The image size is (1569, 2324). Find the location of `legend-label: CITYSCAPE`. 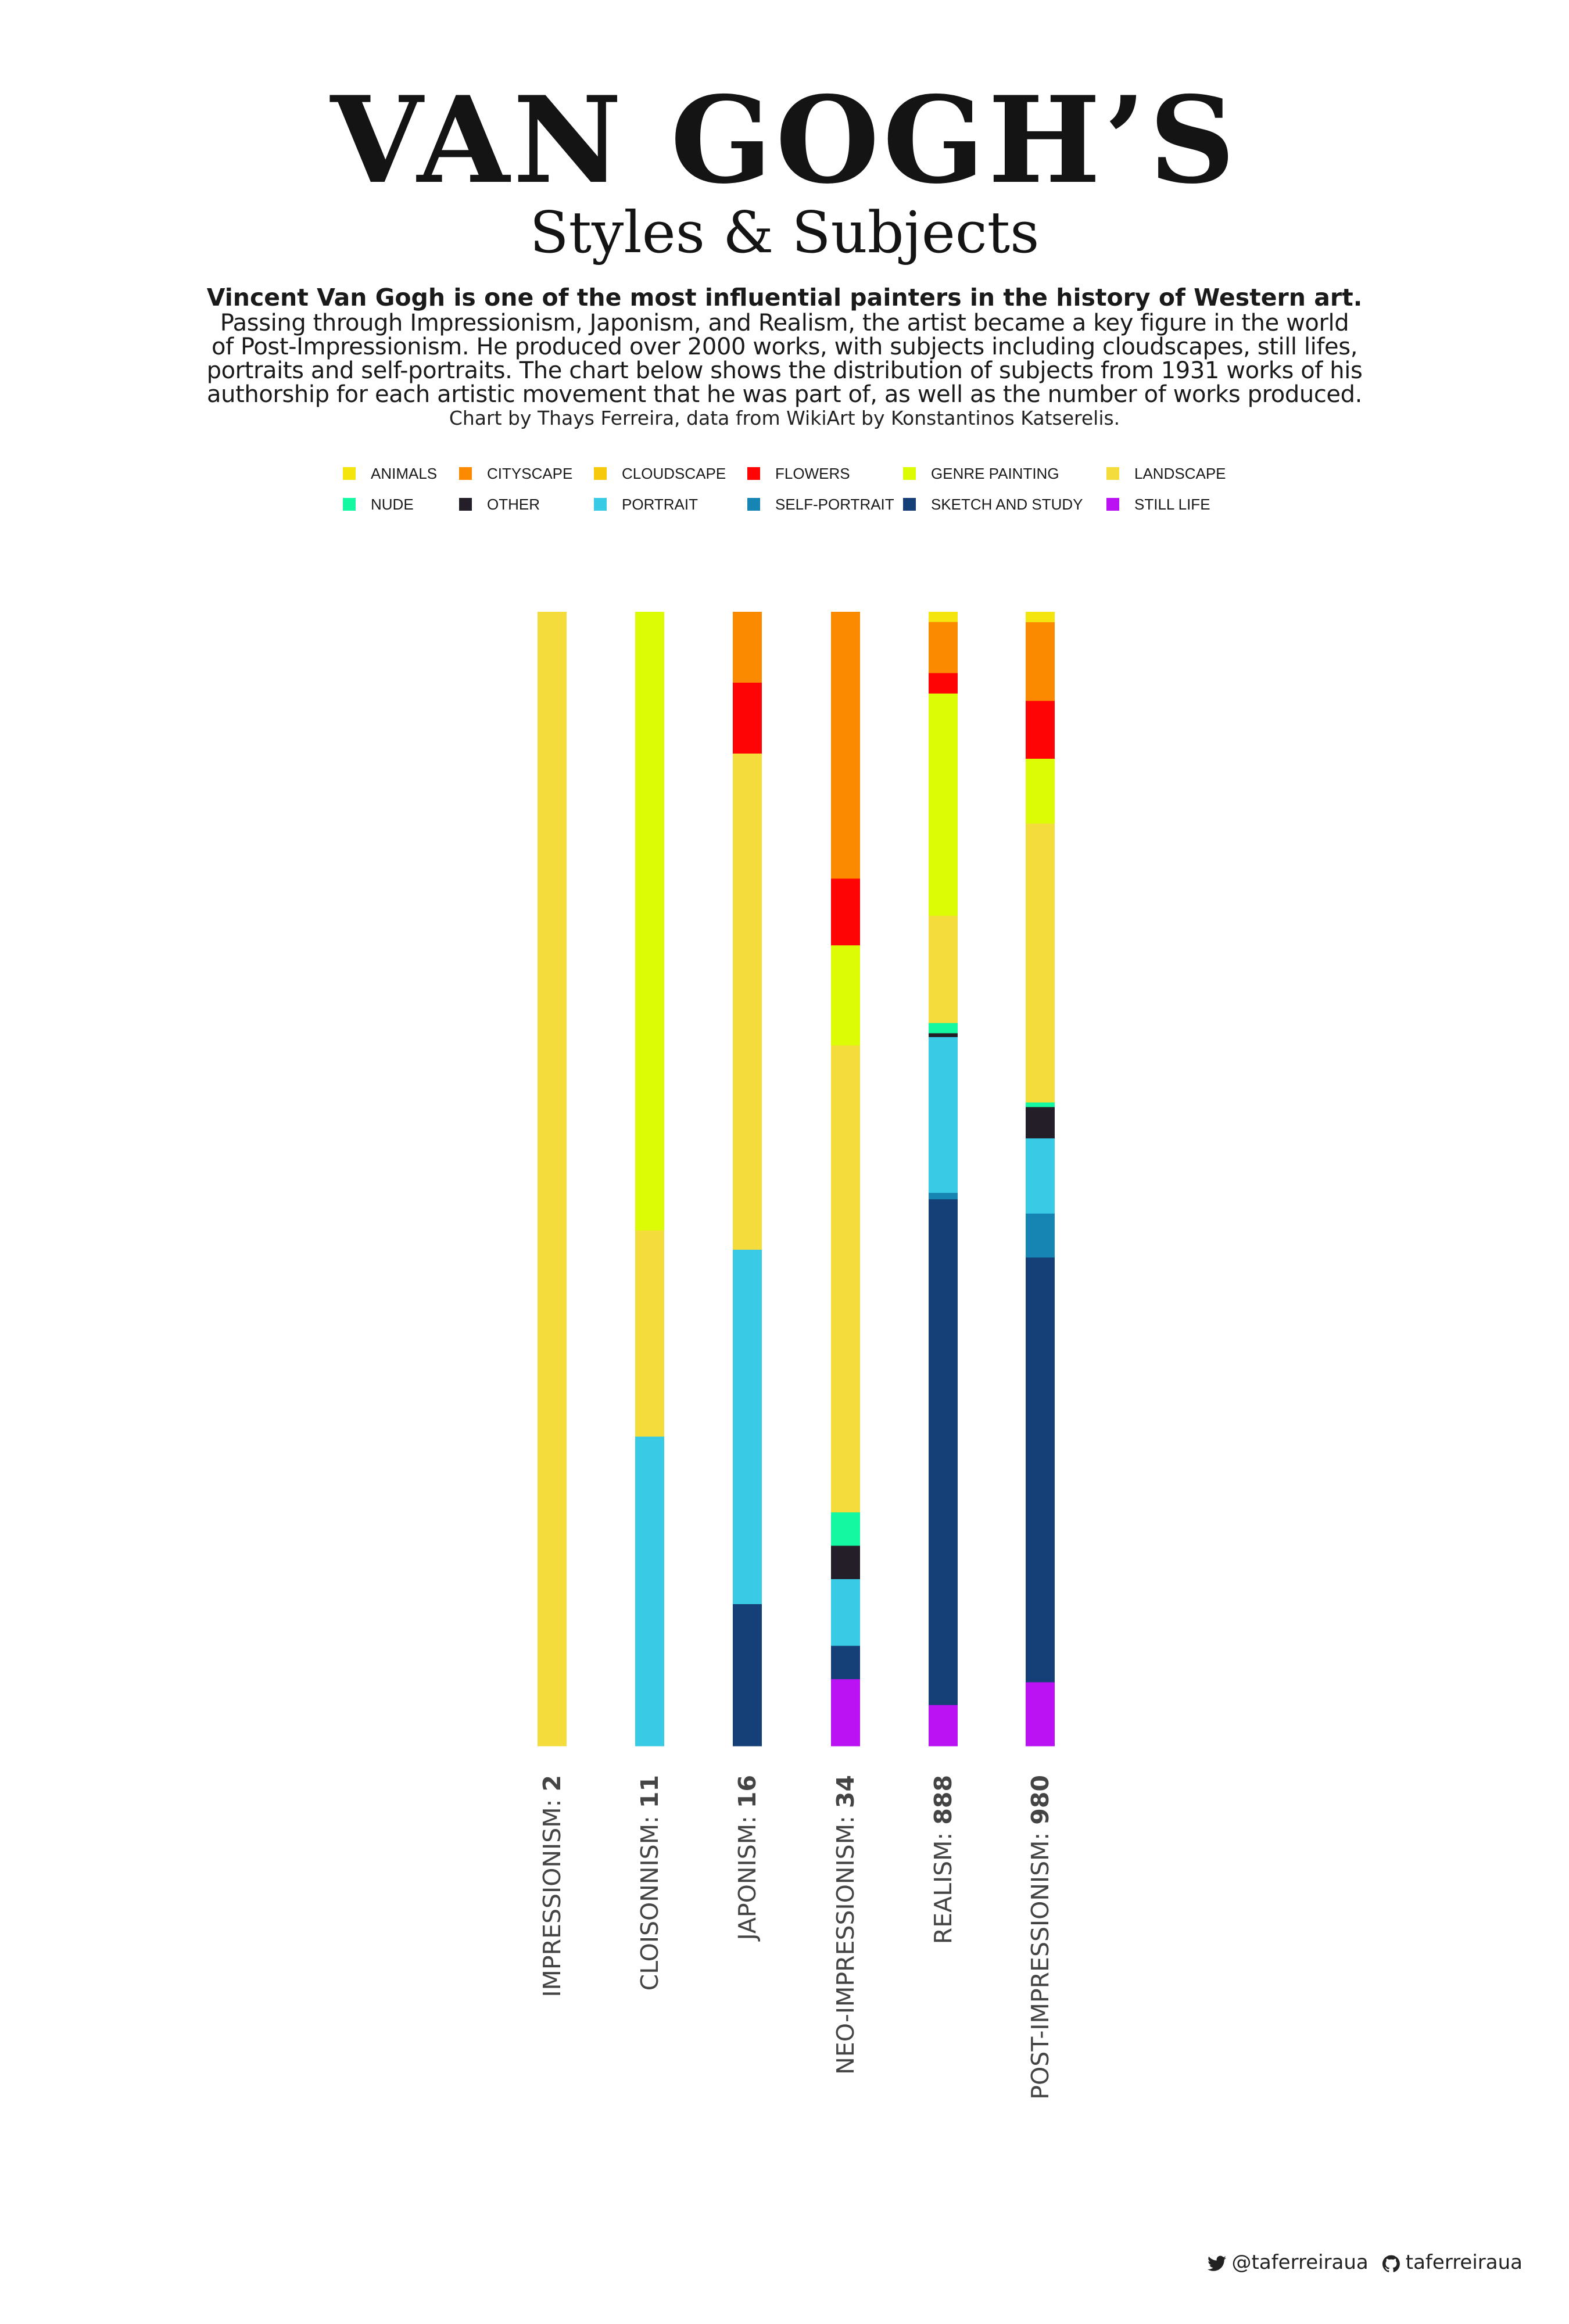

legend-label: CITYSCAPE is located at coordinates (530, 473).